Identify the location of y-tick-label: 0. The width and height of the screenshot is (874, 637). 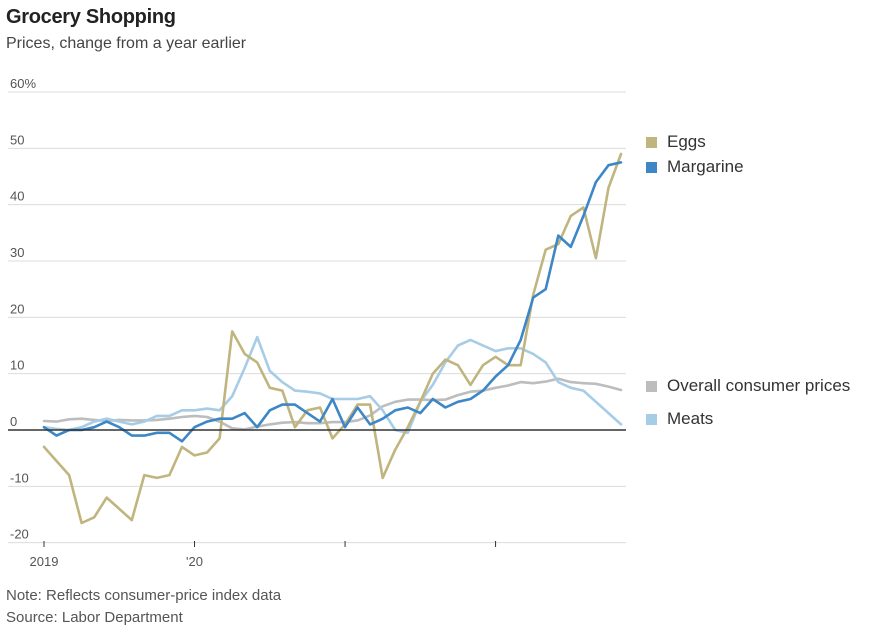
(13, 421).